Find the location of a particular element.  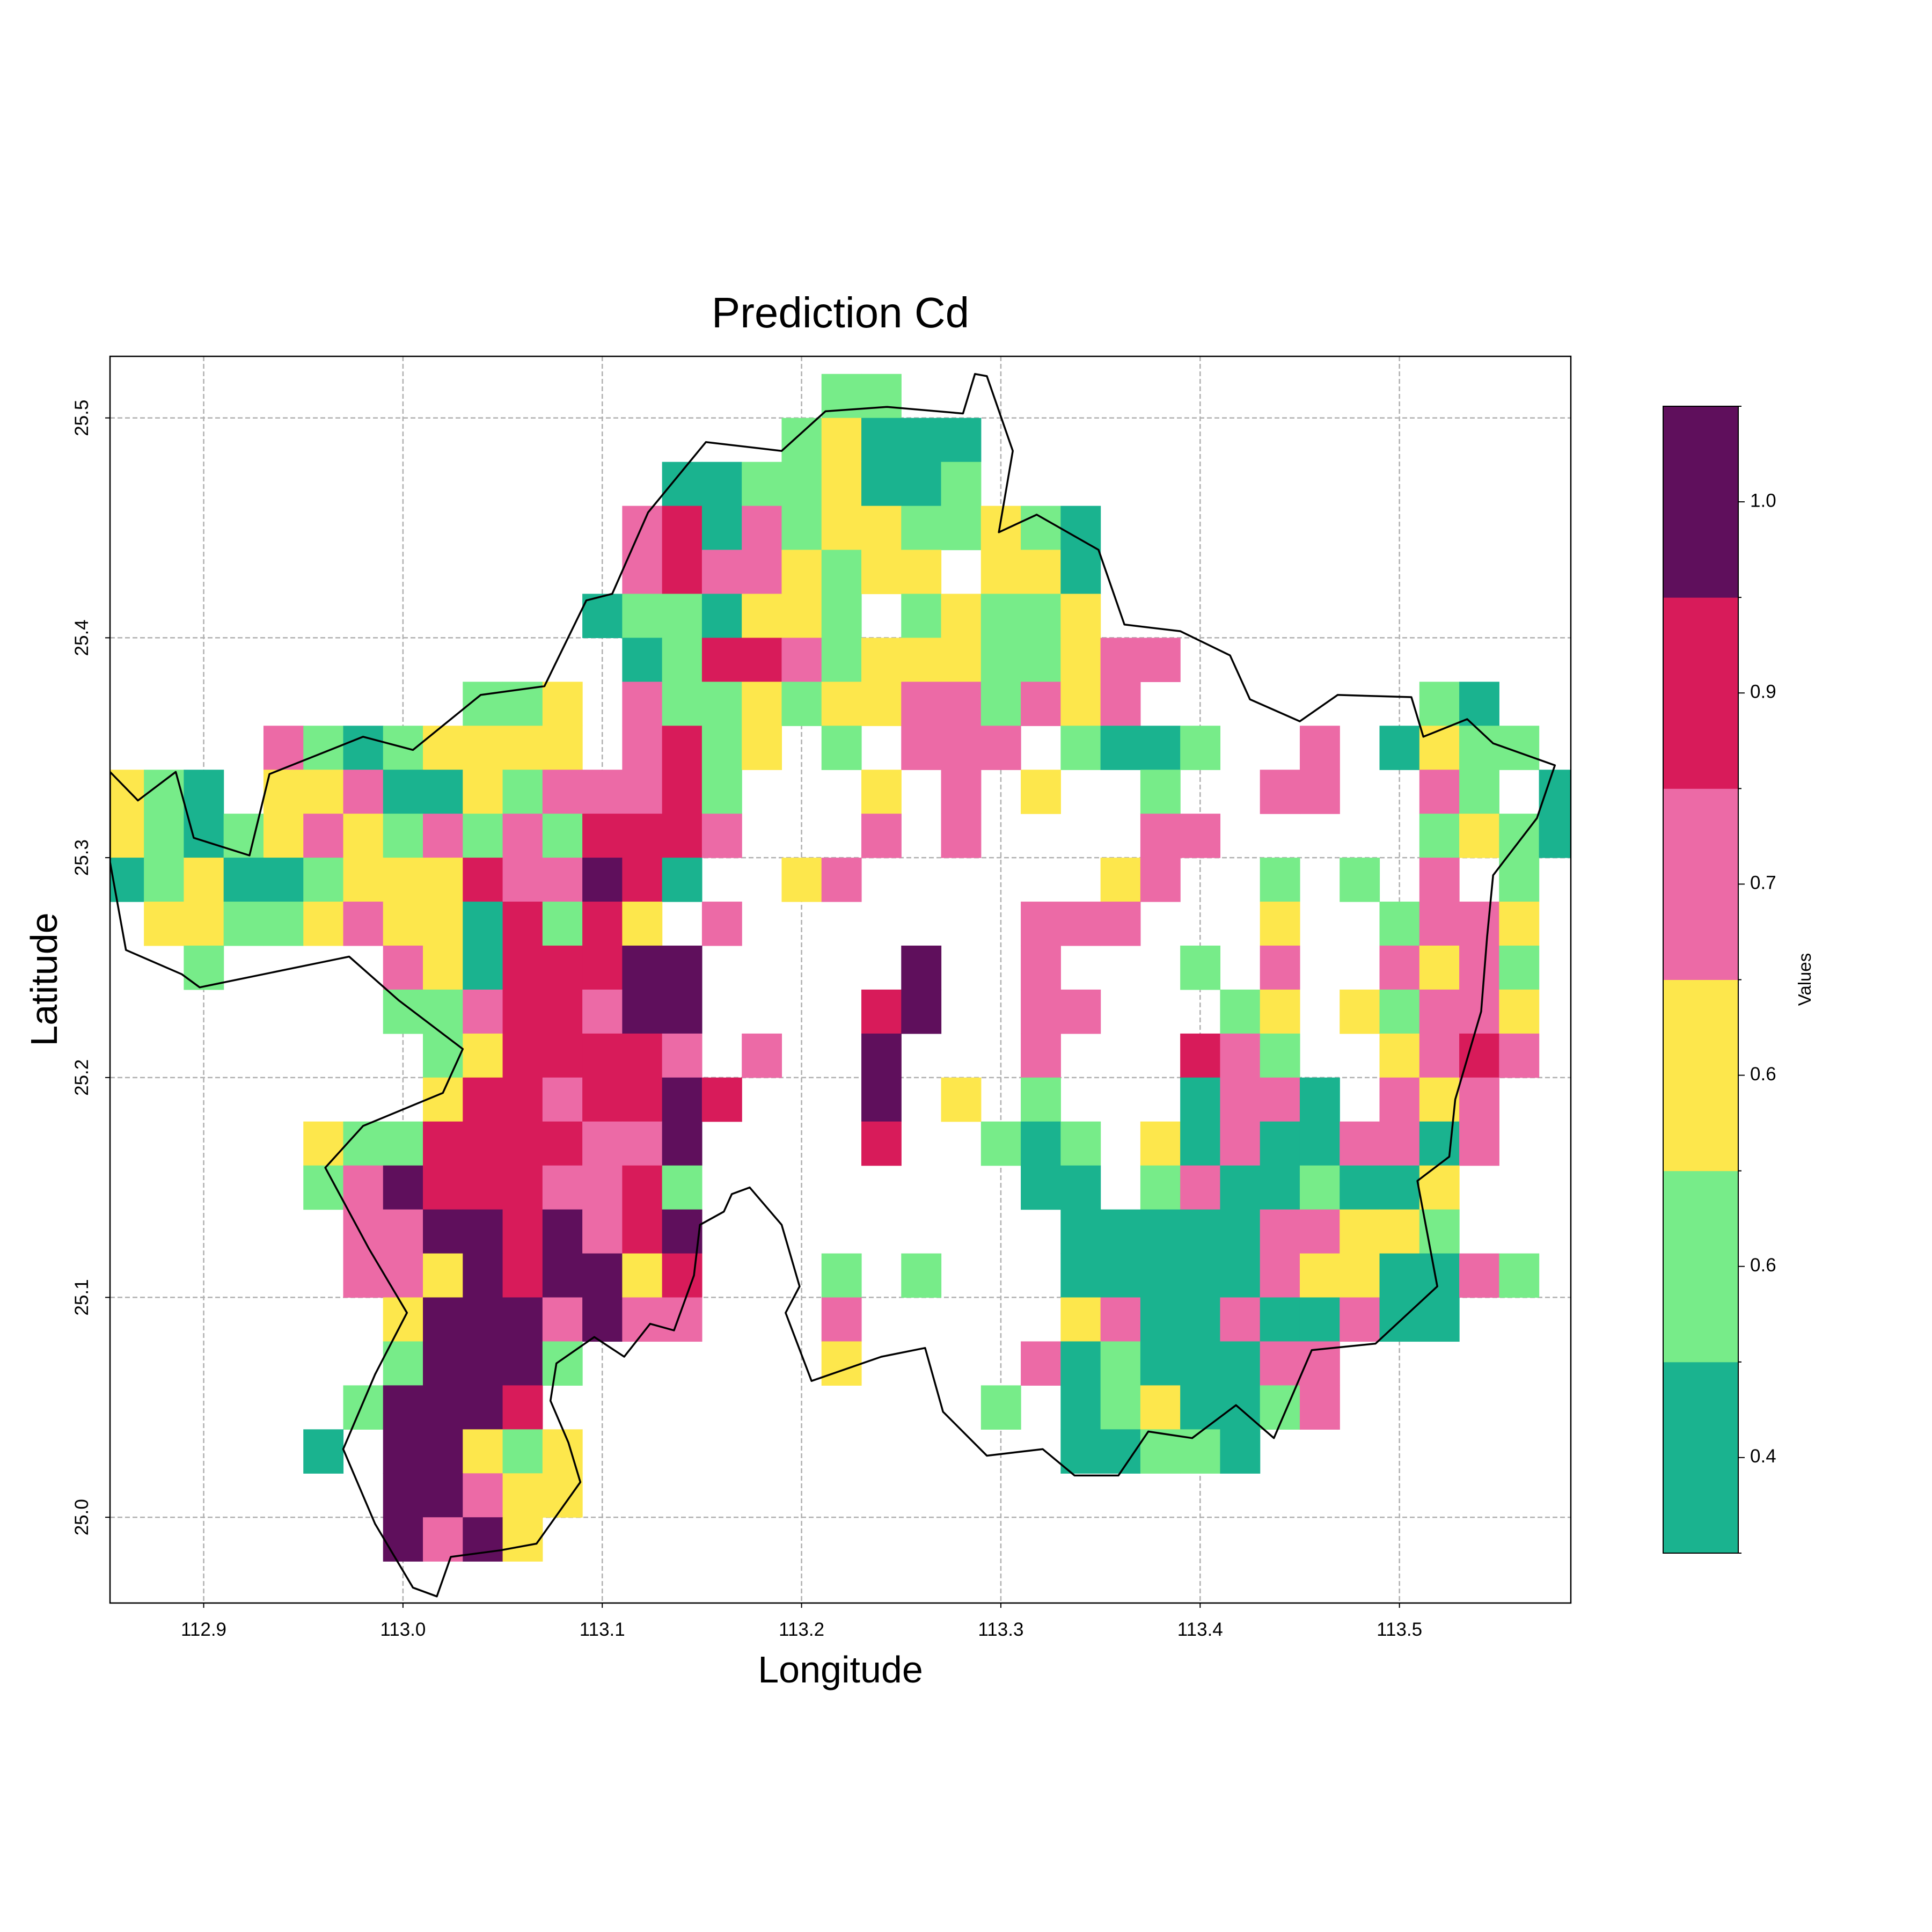

x-tick-label: 113.2 is located at coordinates (801, 1629).